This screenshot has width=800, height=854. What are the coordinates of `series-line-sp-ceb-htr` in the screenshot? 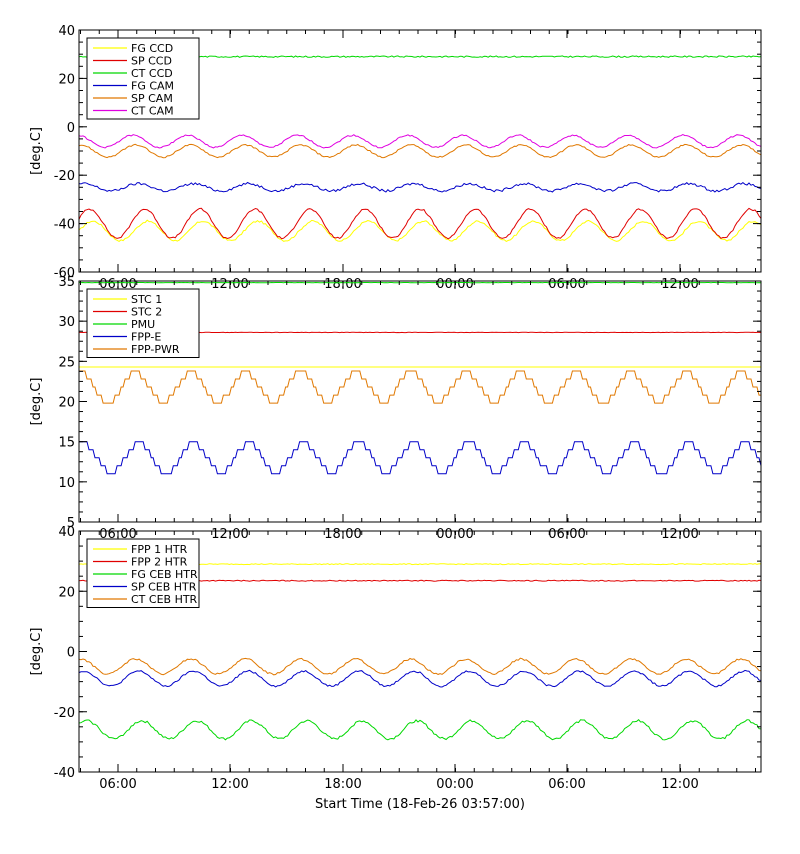 It's located at (420, 678).